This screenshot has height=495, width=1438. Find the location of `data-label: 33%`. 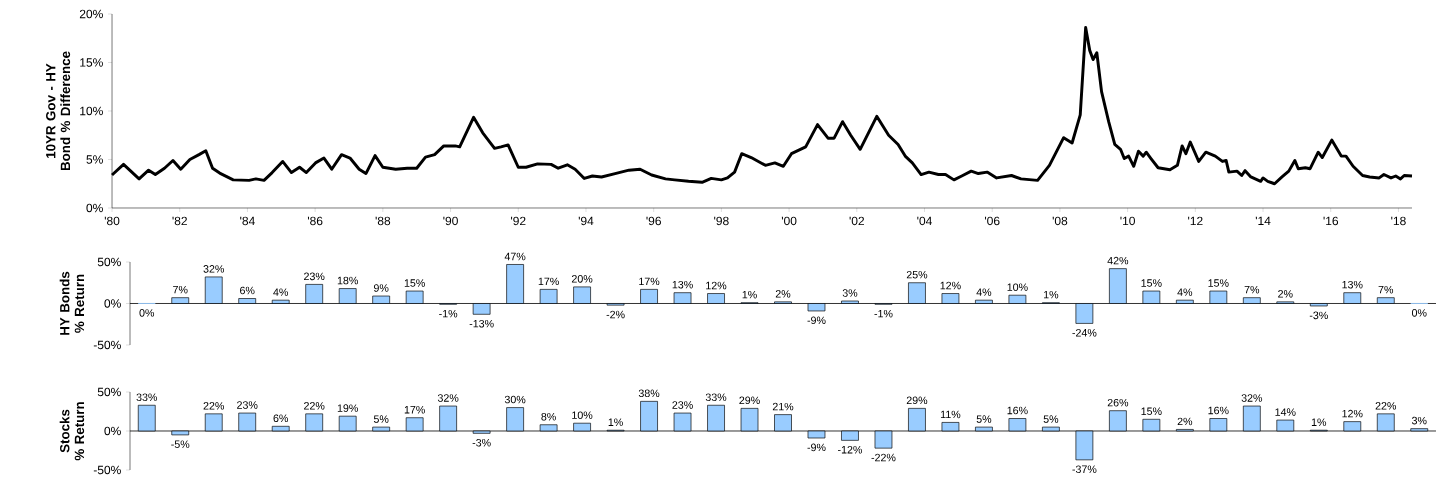

data-label: 33% is located at coordinates (716, 397).